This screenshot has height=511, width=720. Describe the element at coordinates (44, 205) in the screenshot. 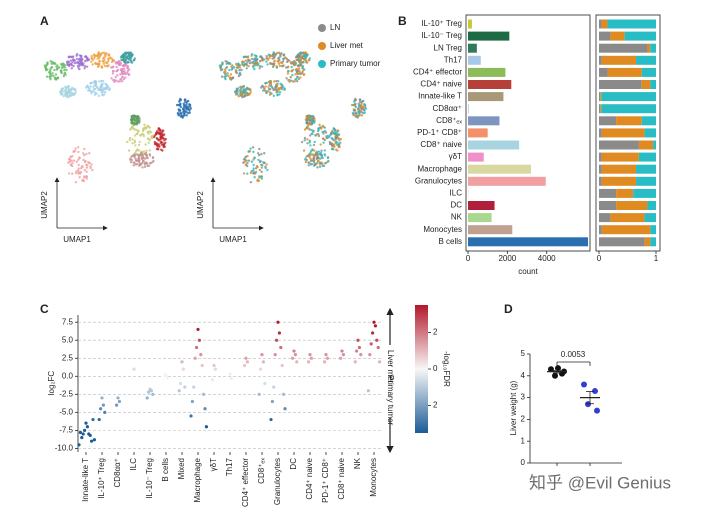

I see `axis-label: UMAP2` at that location.